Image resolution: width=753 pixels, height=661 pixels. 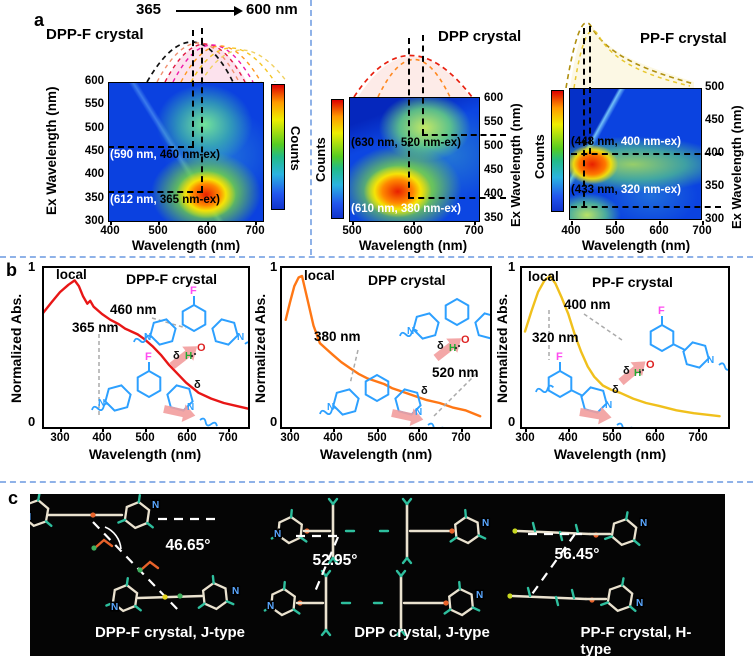 What do you see at coordinates (406, 143) in the screenshot?
I see `map2-annotation-1: (630 nm, 520 nm-ex)` at bounding box center [406, 143].